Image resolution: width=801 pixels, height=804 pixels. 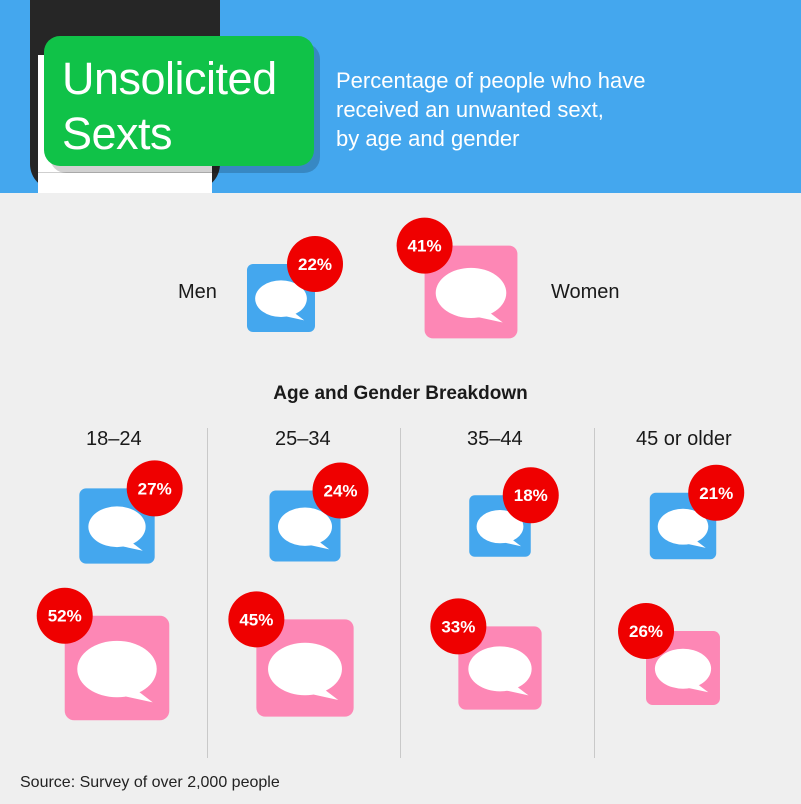 What do you see at coordinates (197, 292) in the screenshot?
I see `men-label: Men` at bounding box center [197, 292].